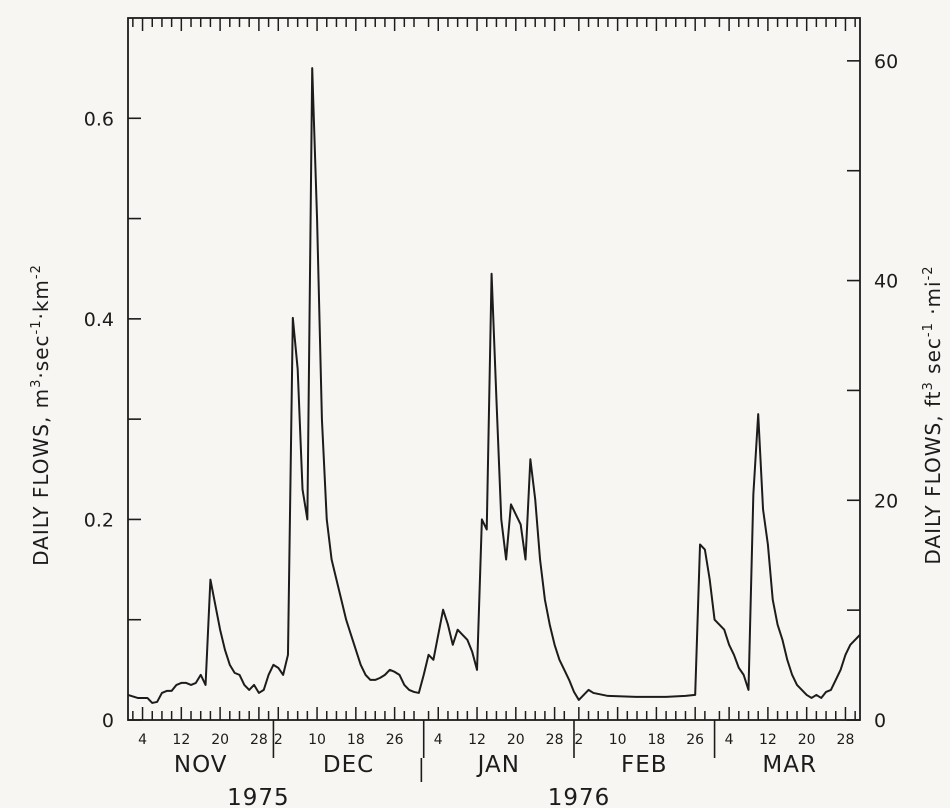 The height and width of the screenshot is (808, 950). What do you see at coordinates (789, 765) in the screenshot?
I see `x-month-label: MAR` at bounding box center [789, 765].